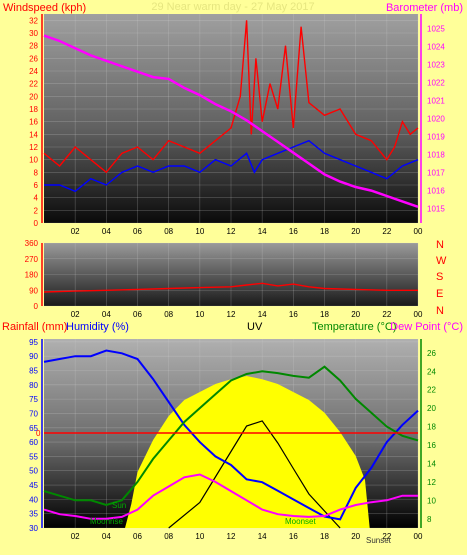 This screenshot has height=555, width=467. Describe the element at coordinates (44, 8) in the screenshot. I see `wind-axis-label: Windspeed (kph)` at that location.